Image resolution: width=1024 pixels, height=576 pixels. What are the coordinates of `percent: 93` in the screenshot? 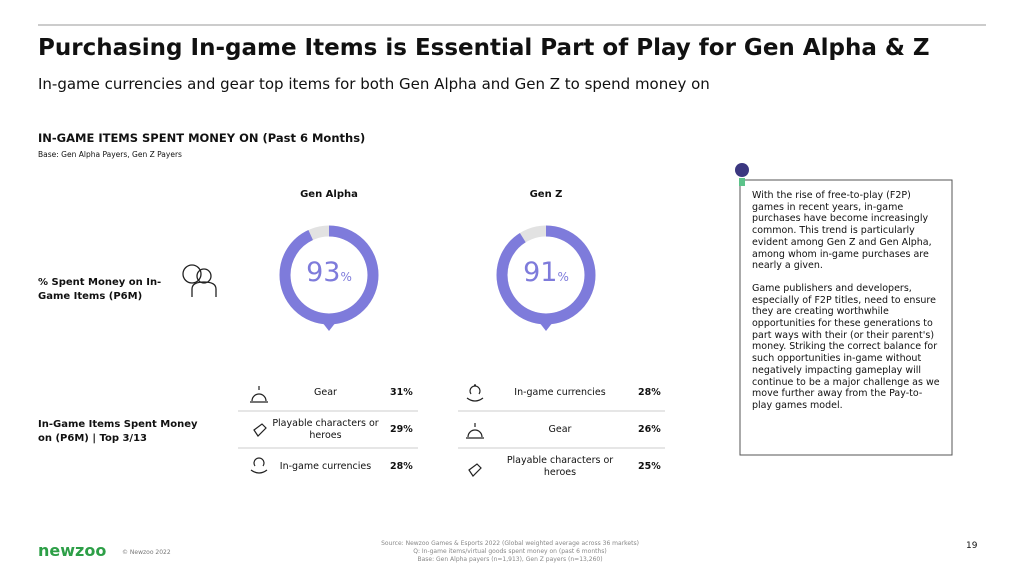 It's located at (323, 272).